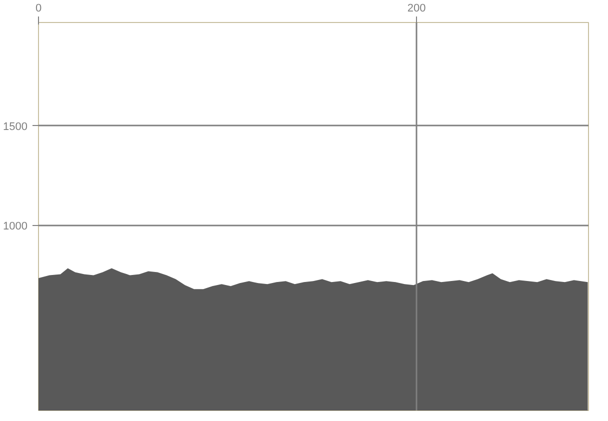  What do you see at coordinates (38, 8) in the screenshot?
I see `x-tick-label: 0` at bounding box center [38, 8].